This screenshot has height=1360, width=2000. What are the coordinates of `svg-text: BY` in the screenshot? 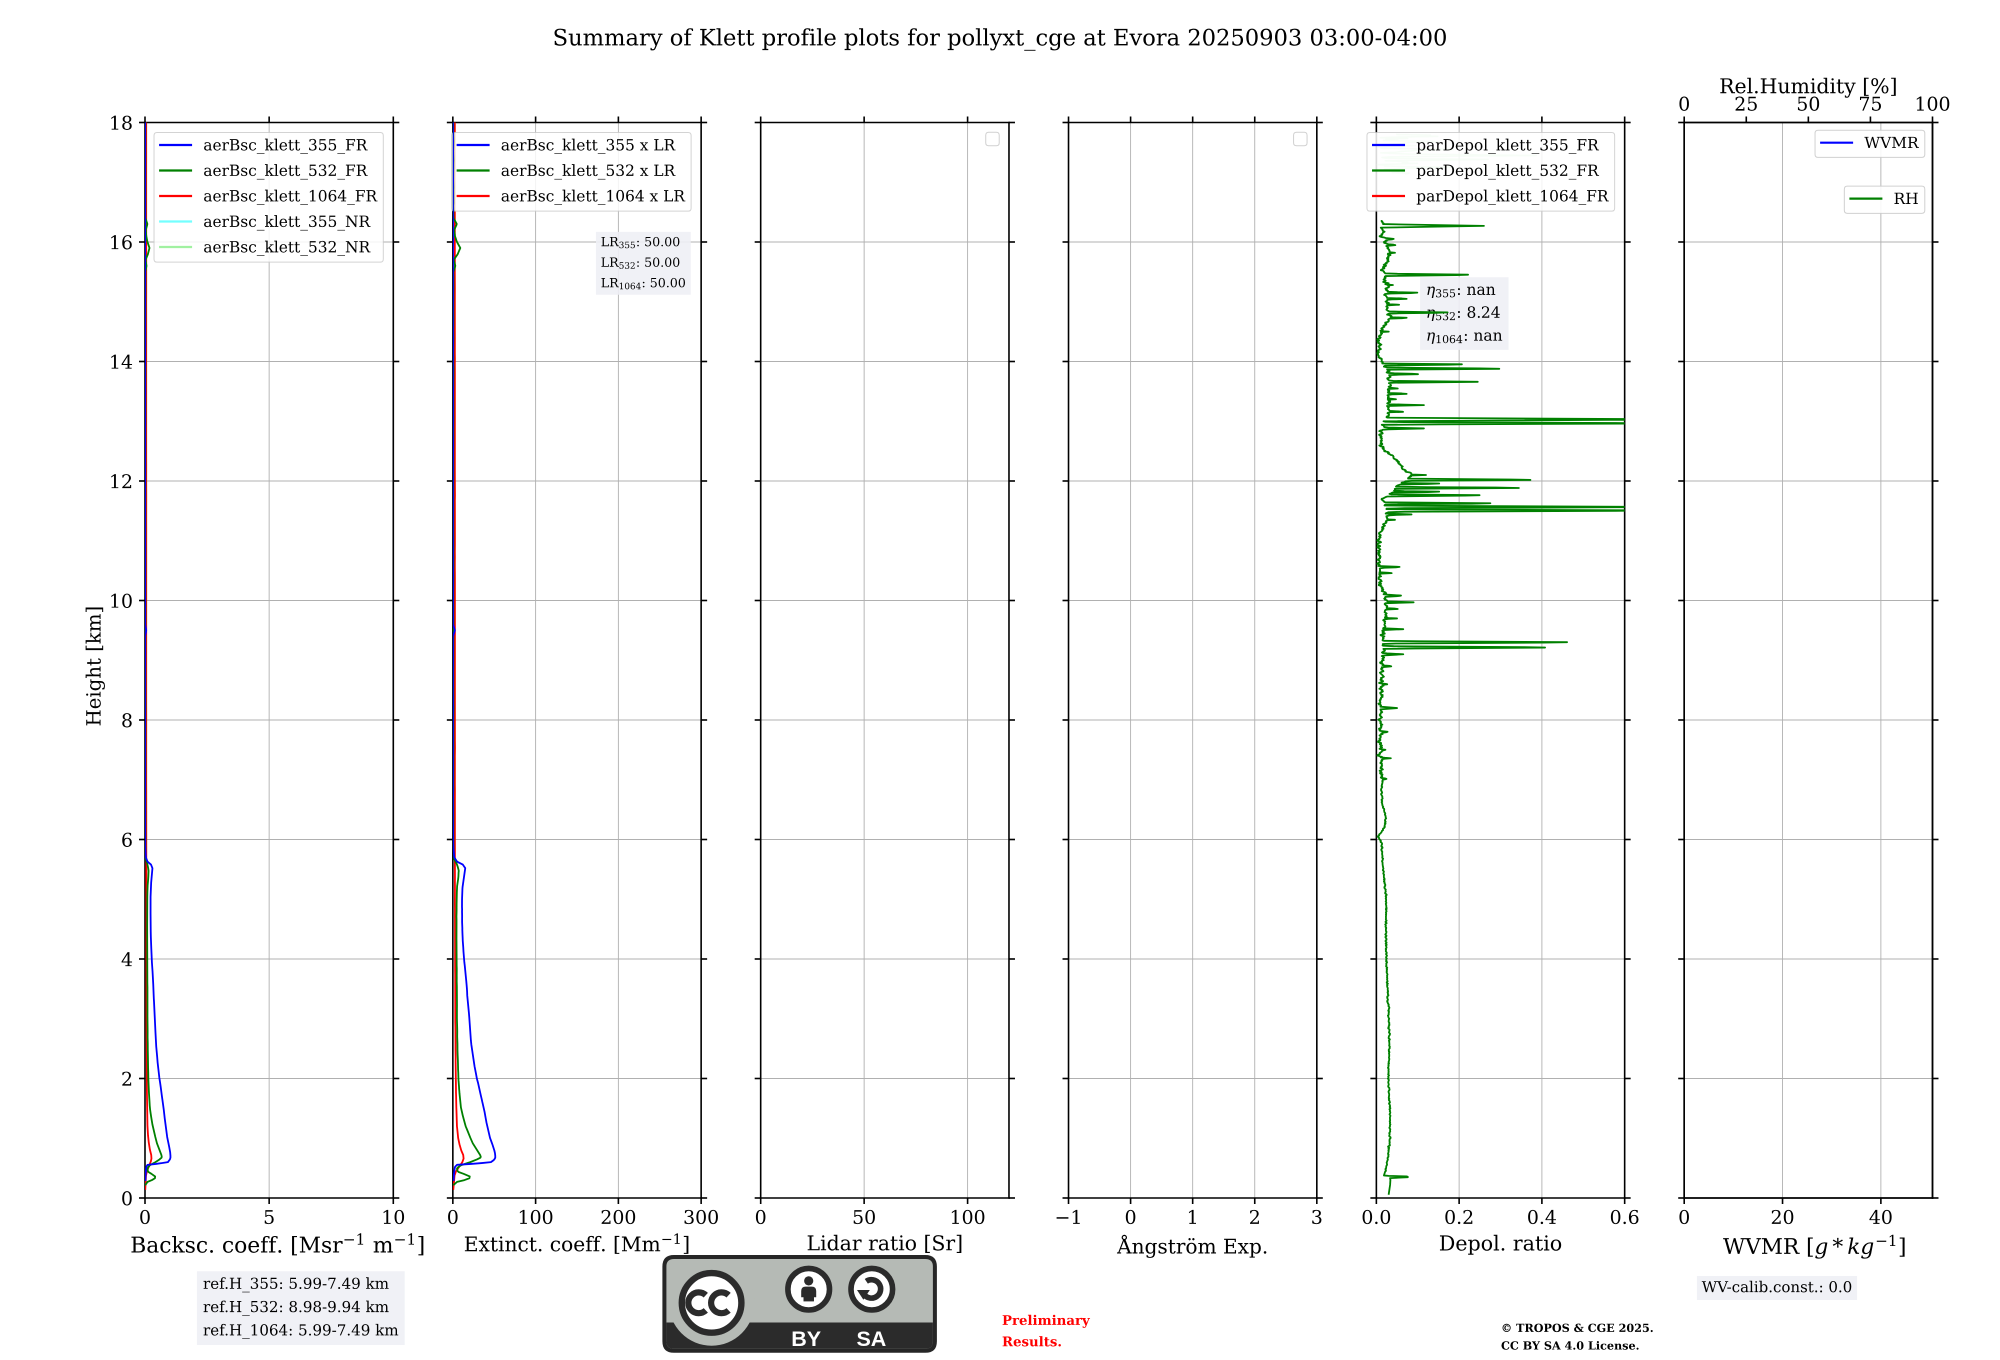 It's located at (806, 1339).